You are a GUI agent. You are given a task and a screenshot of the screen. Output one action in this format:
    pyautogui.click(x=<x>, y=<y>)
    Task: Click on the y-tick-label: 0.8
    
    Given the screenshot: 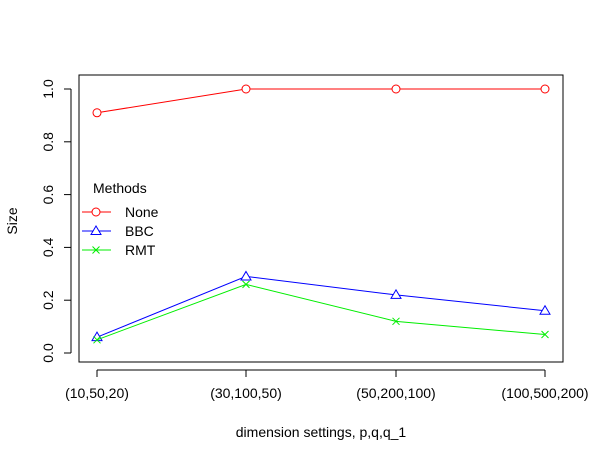 What is the action you would take?
    pyautogui.click(x=48, y=142)
    